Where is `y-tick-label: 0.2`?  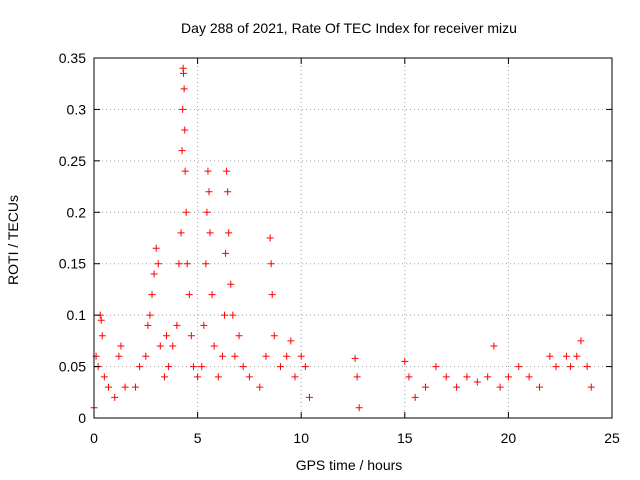 y-tick-label: 0.2 is located at coordinates (77, 212).